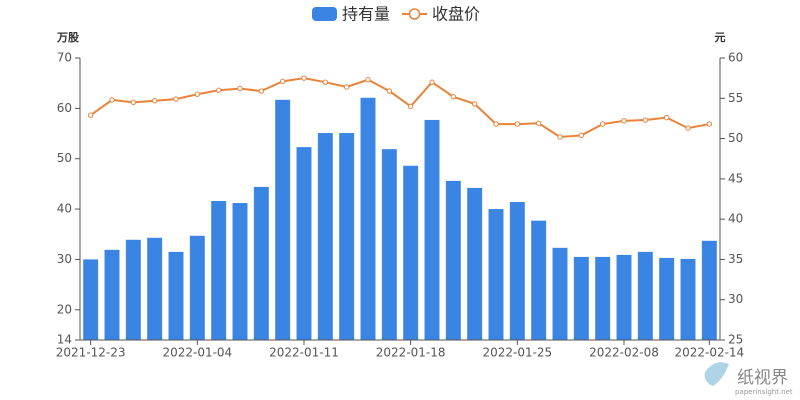  I want to click on y2-tick-label: 45, so click(735, 178).